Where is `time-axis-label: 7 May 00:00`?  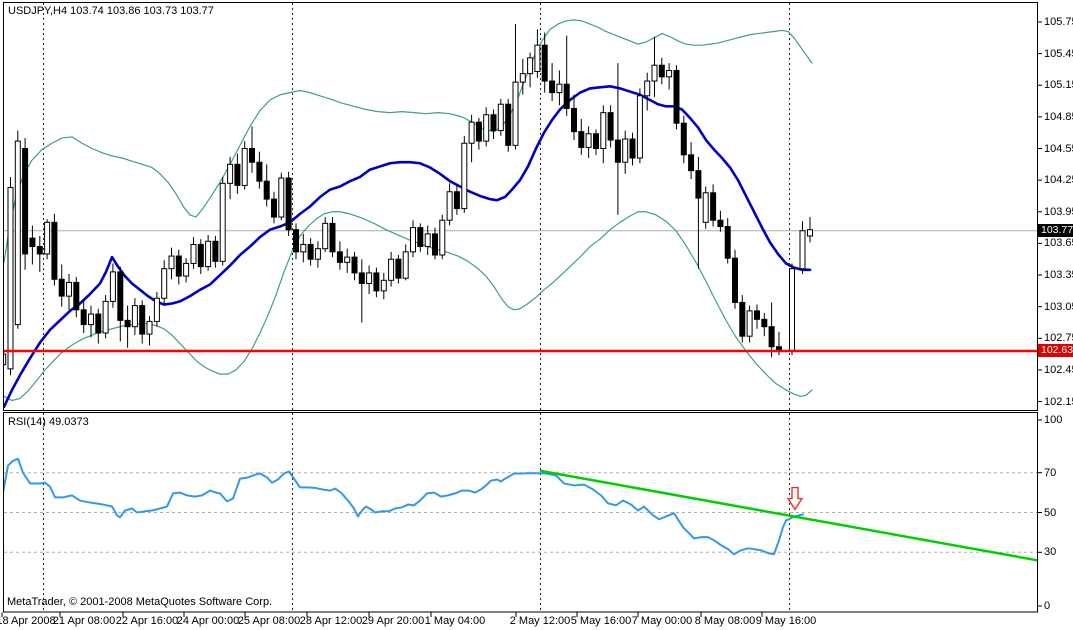 time-axis-label: 7 May 00:00 is located at coordinates (662, 621).